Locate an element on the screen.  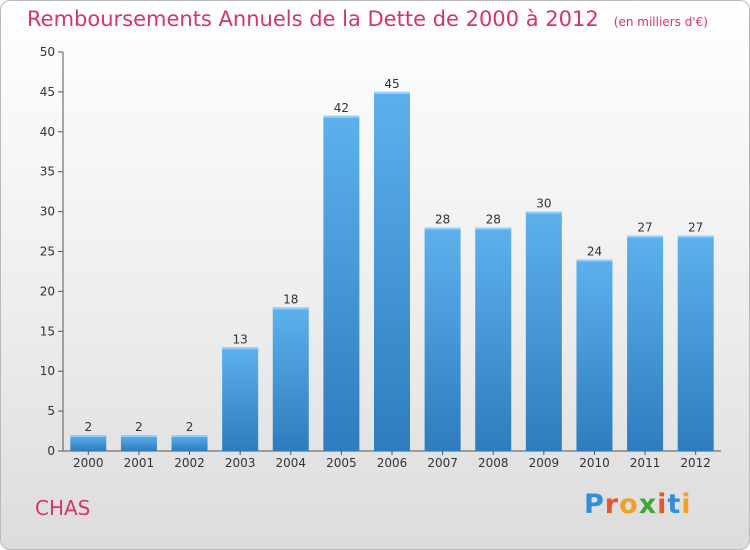
commune-name: CHAS is located at coordinates (63, 508).